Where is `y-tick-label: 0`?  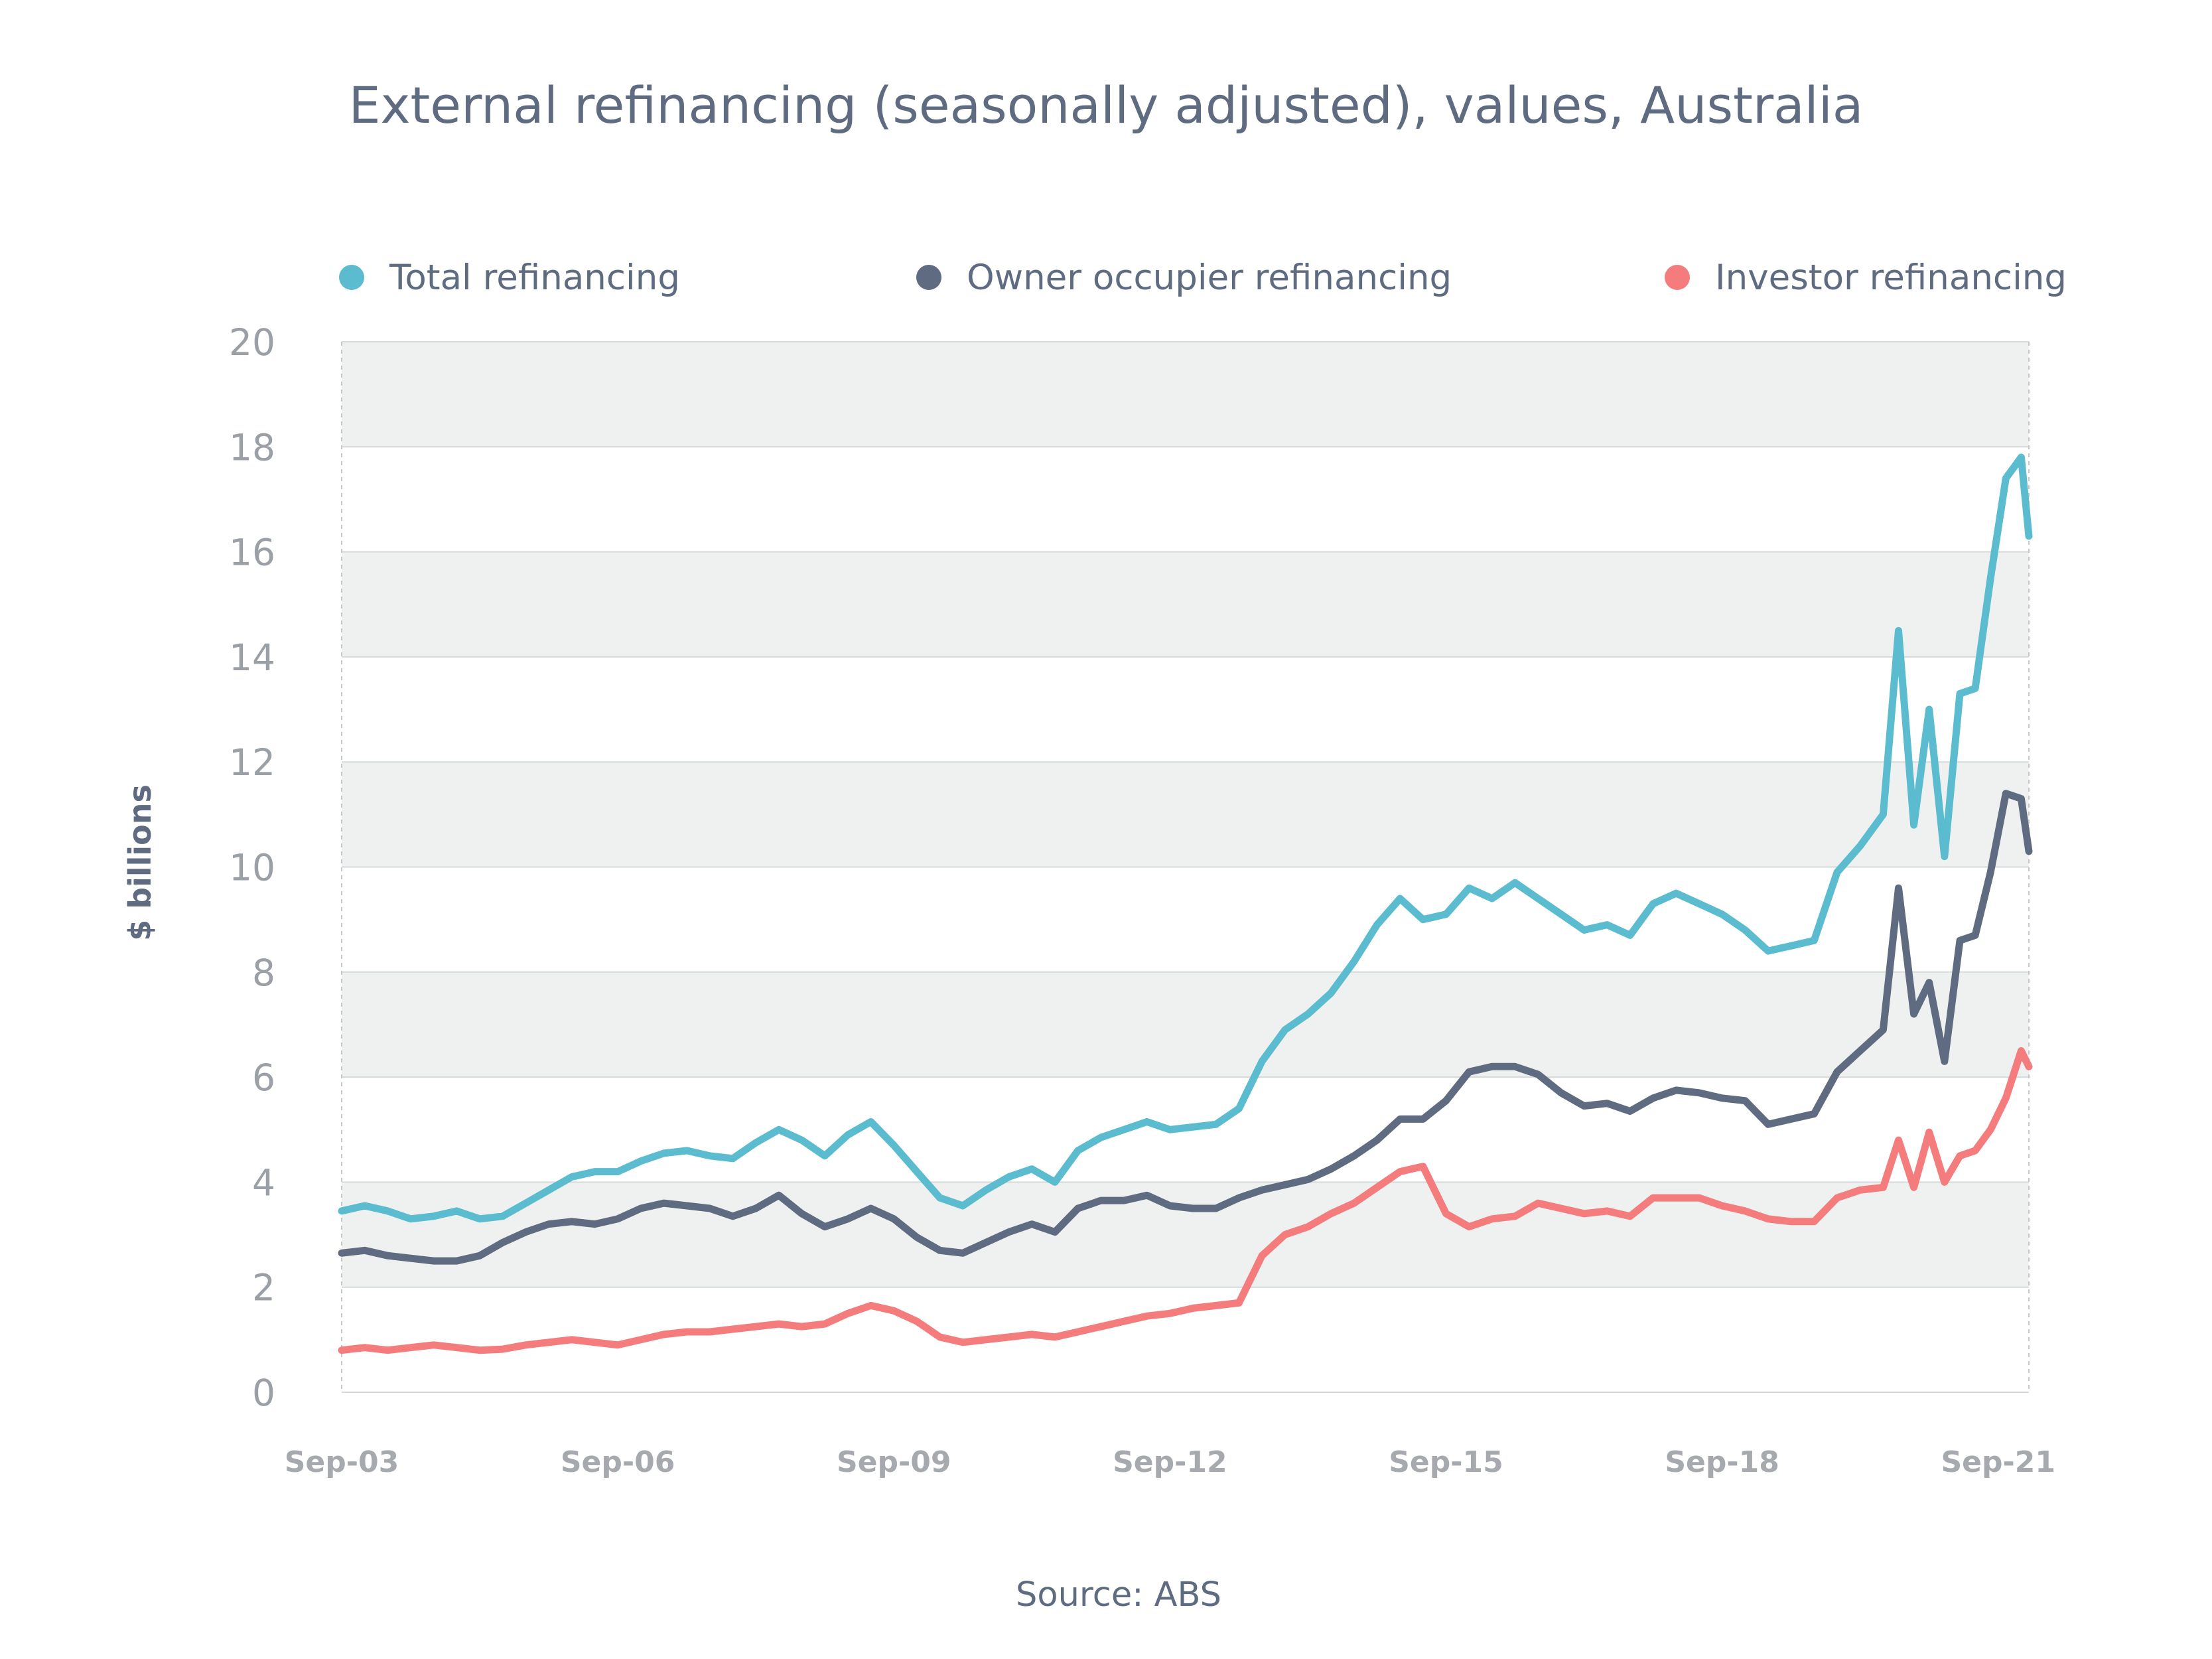 y-tick-label: 0 is located at coordinates (263, 1393).